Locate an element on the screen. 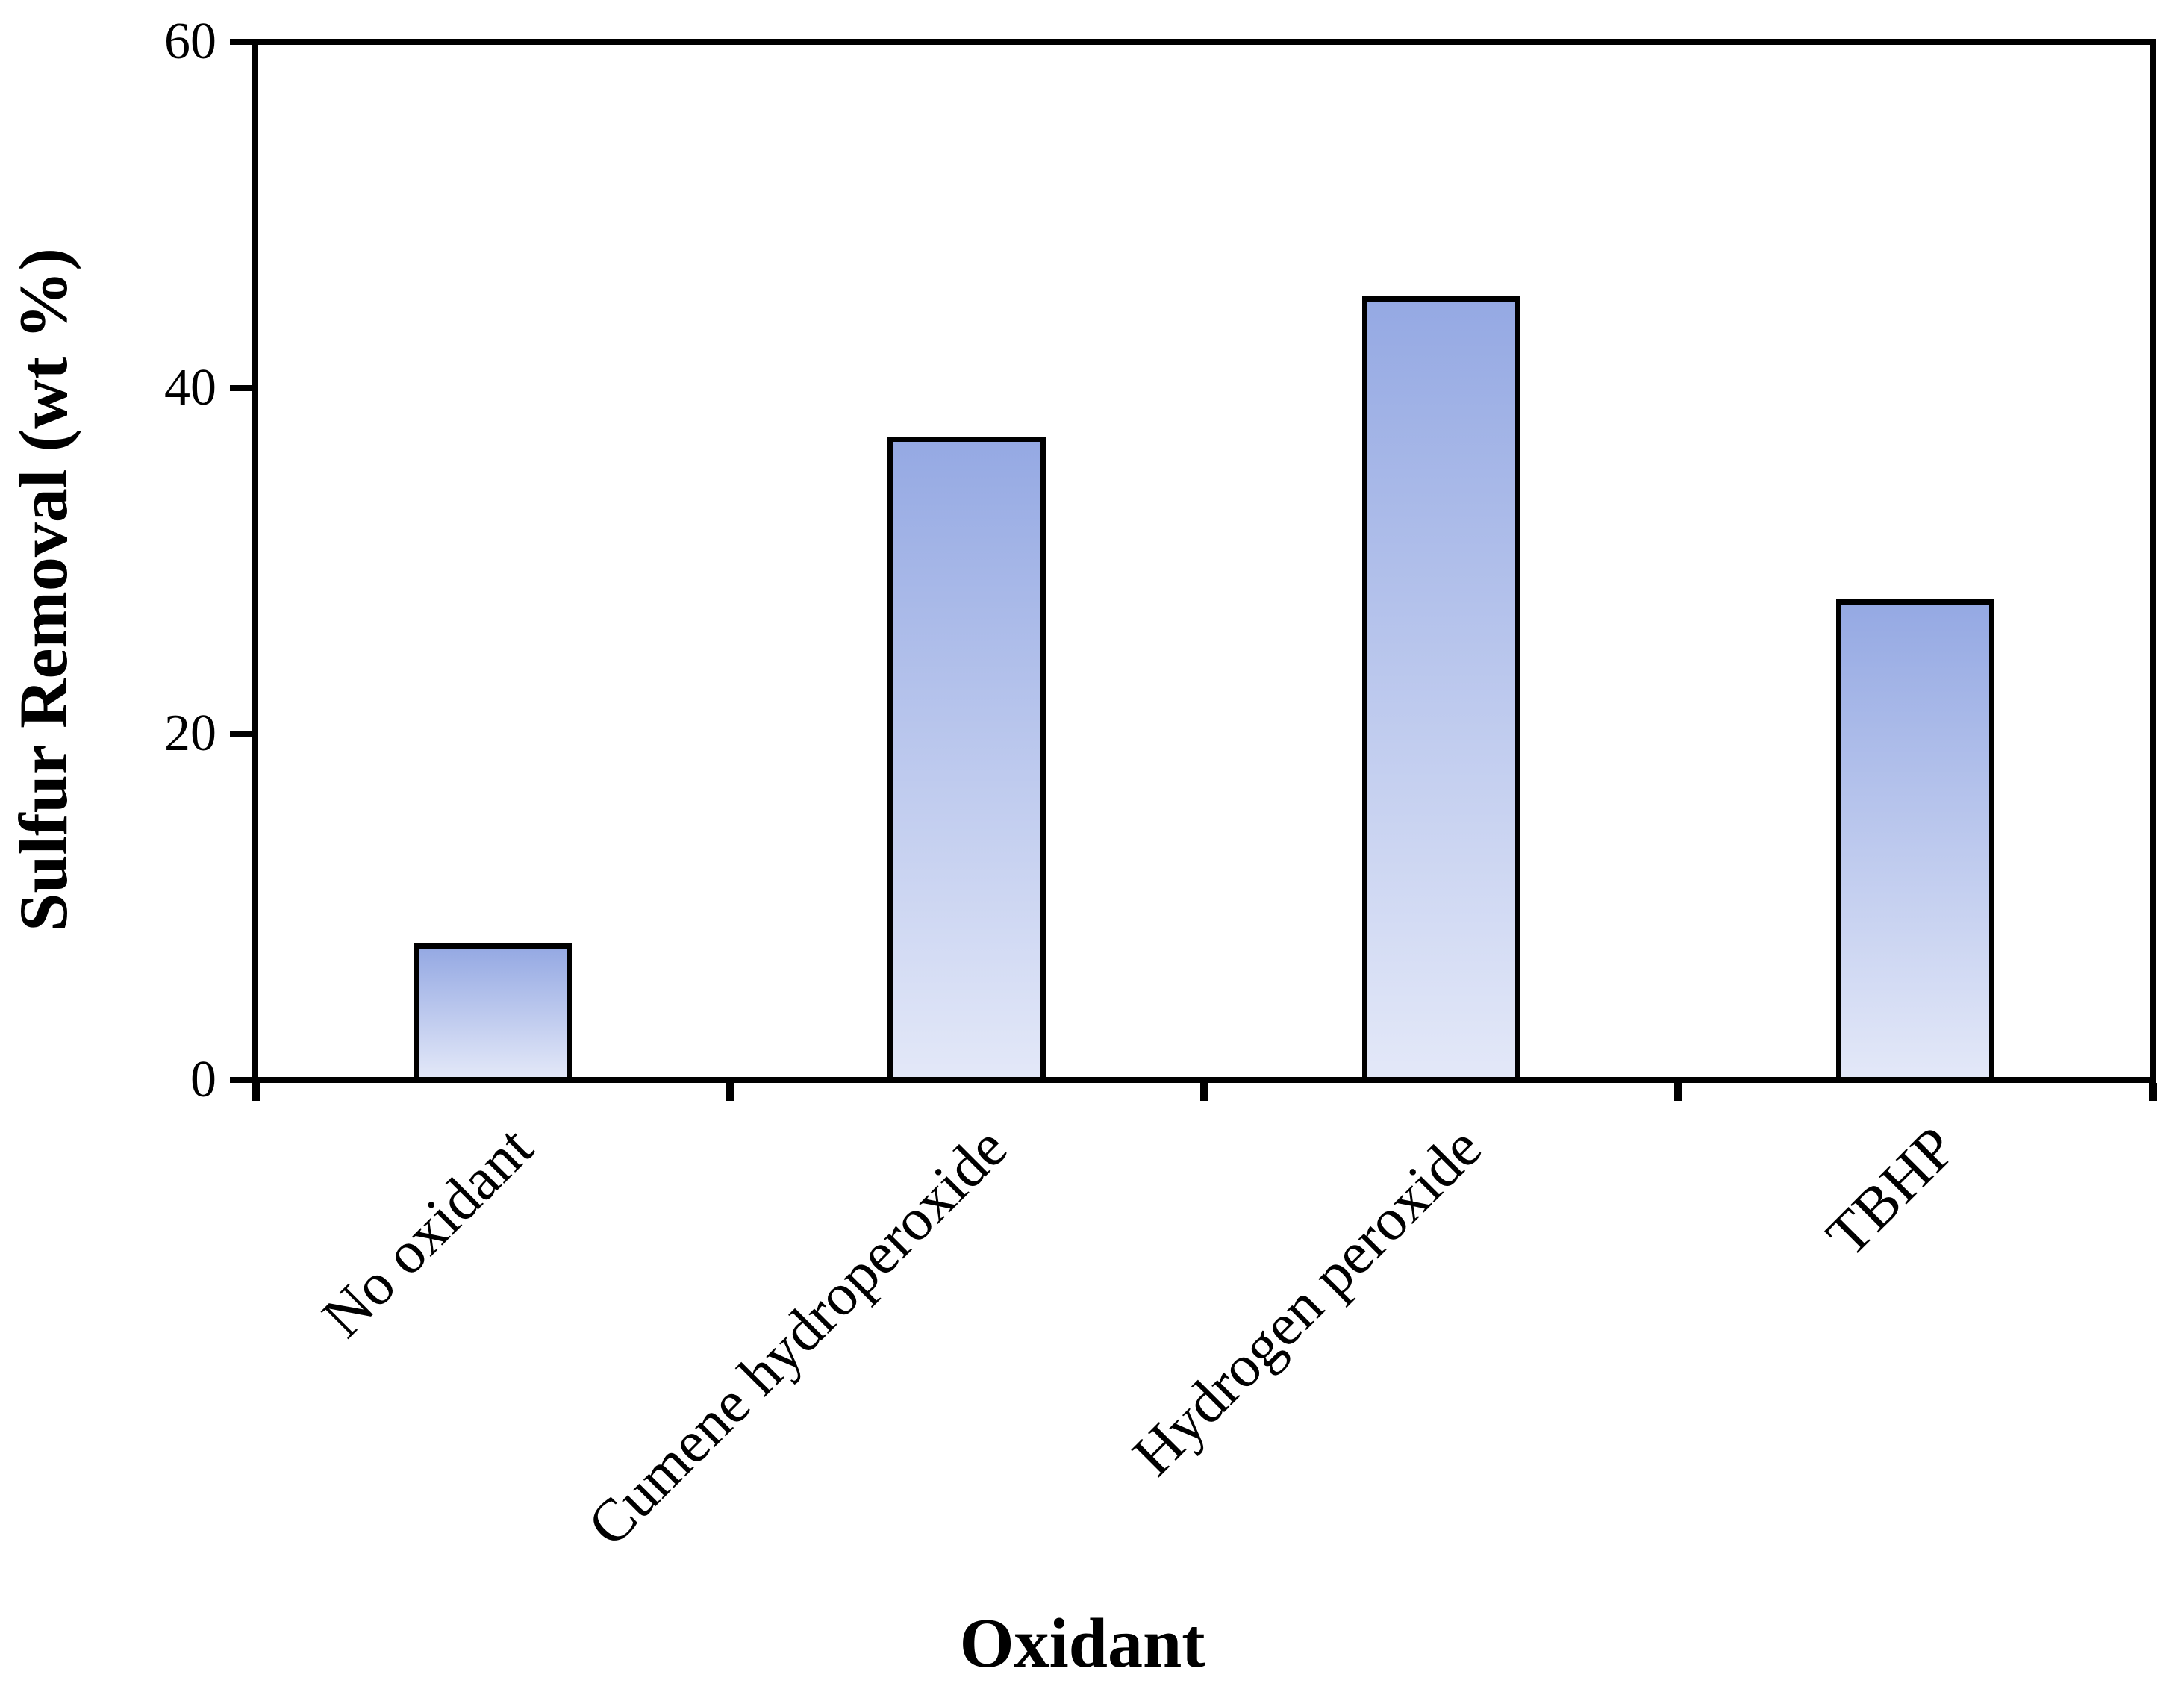  x-category-label-text: Cumene hydroperoxide is located at coordinates (797, 1336).